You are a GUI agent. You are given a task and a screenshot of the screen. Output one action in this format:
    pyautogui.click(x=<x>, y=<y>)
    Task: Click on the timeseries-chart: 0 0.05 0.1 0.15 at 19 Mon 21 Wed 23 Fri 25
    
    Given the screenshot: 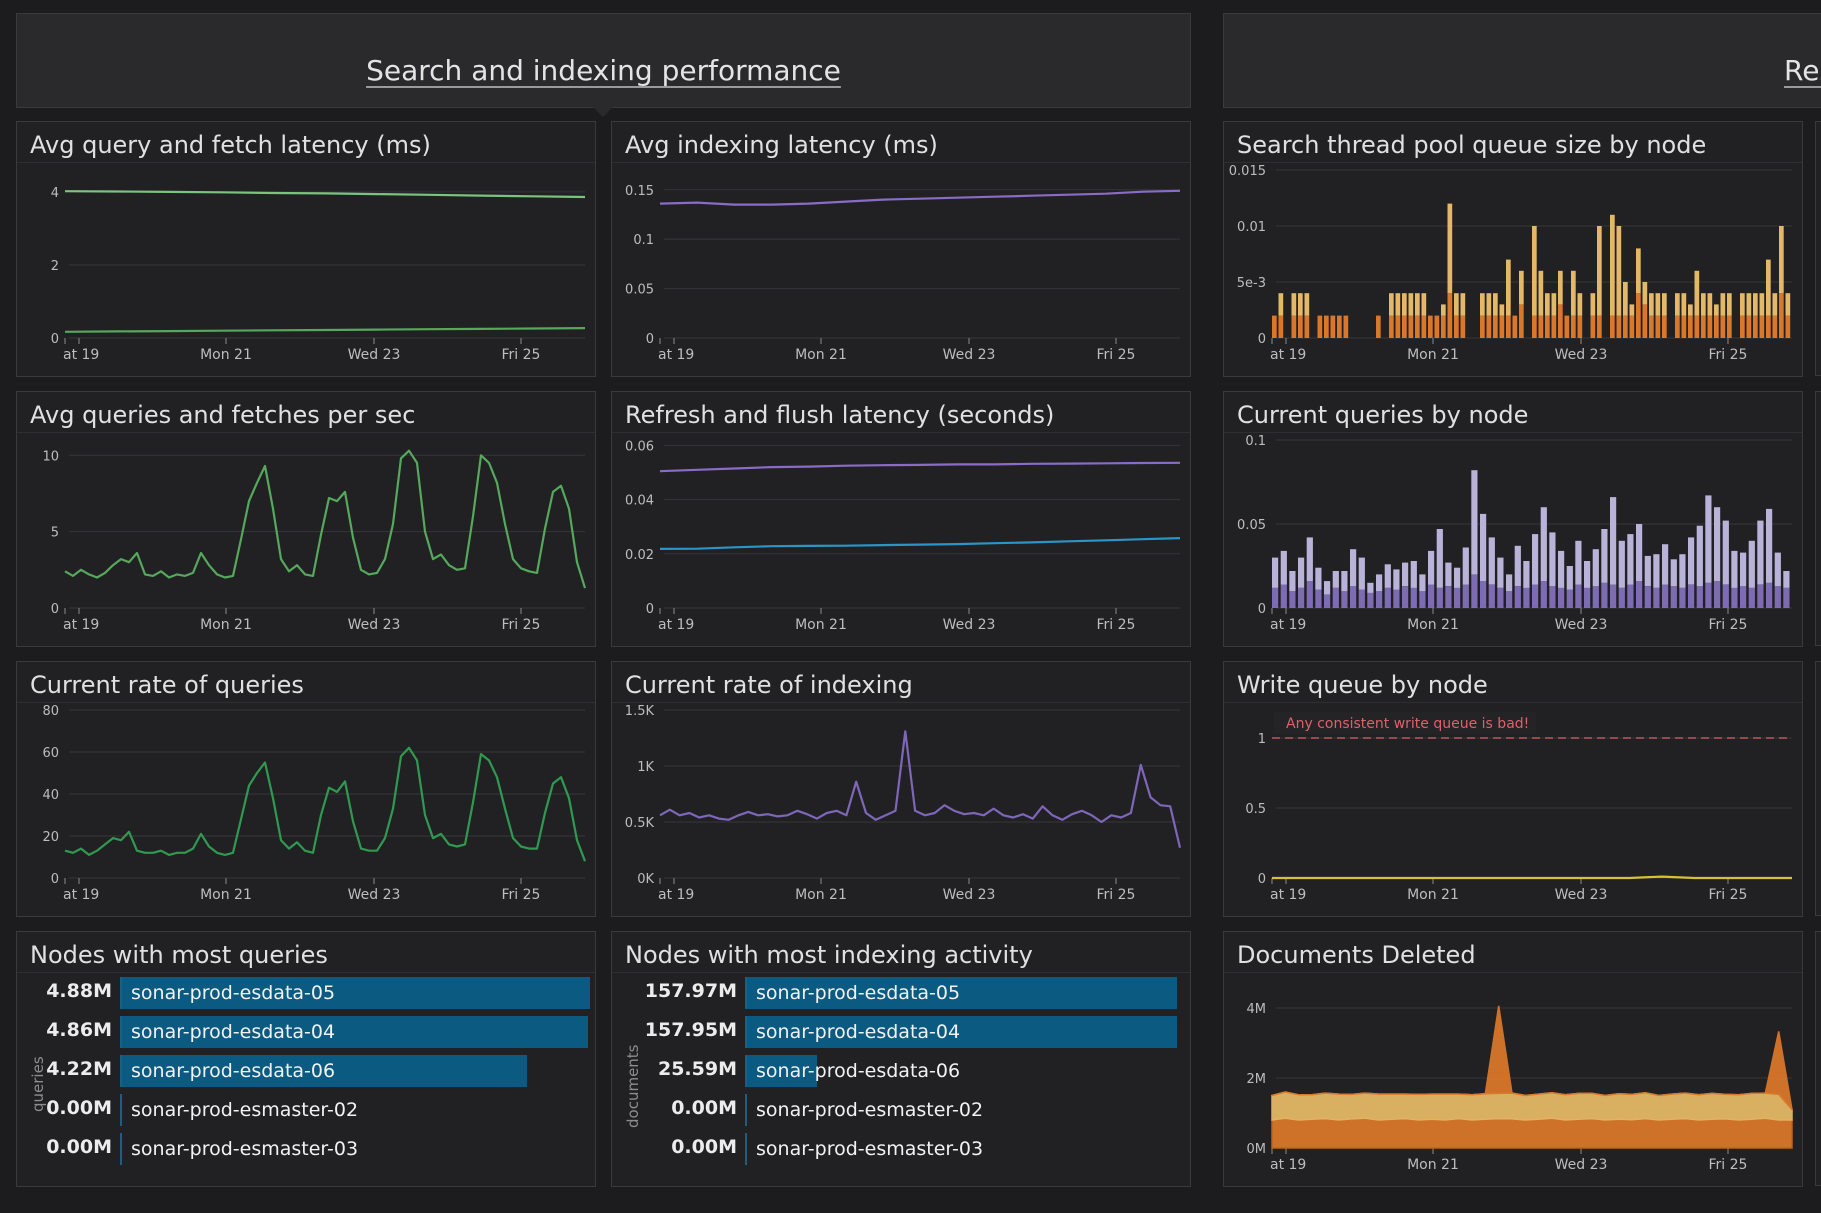 What is the action you would take?
    pyautogui.click(x=901, y=249)
    